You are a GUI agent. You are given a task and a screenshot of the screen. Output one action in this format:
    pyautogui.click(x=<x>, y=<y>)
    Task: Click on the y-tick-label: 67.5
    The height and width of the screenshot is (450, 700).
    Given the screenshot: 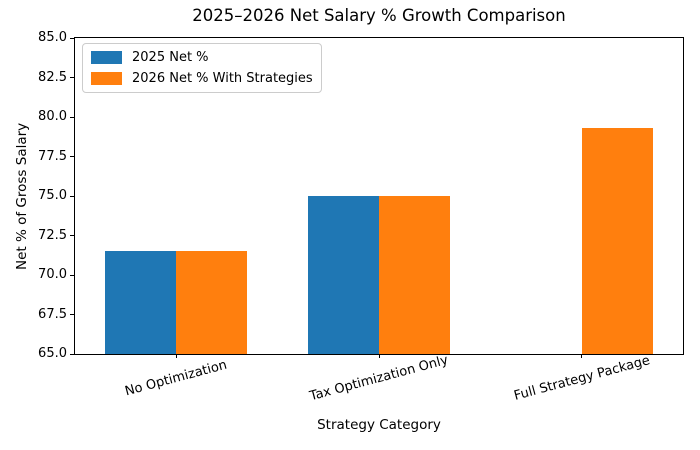 What is the action you would take?
    pyautogui.click(x=52, y=314)
    